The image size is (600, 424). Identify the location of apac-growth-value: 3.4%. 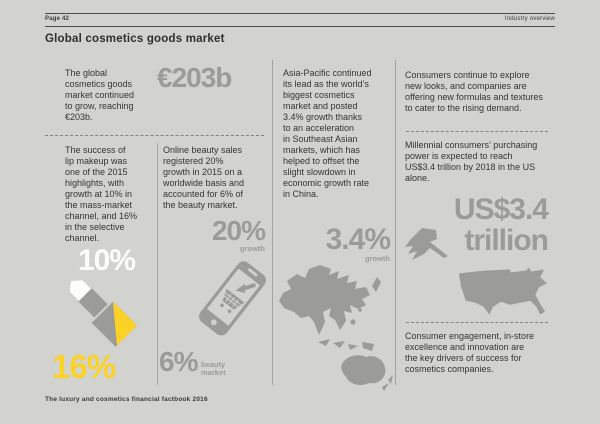
(358, 239).